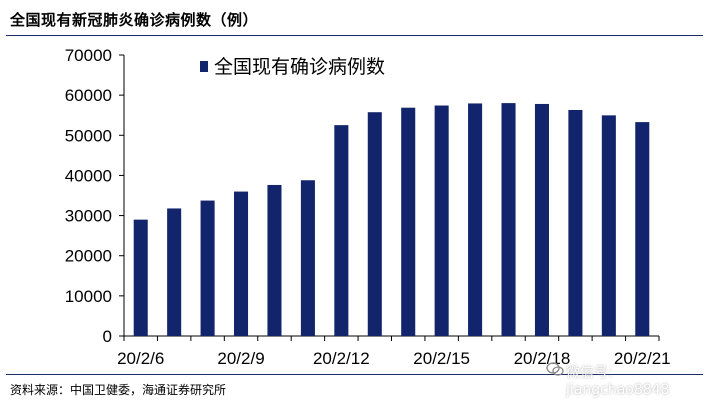 Image resolution: width=709 pixels, height=405 pixels. I want to click on y-tick-label: 70000, so click(88, 55).